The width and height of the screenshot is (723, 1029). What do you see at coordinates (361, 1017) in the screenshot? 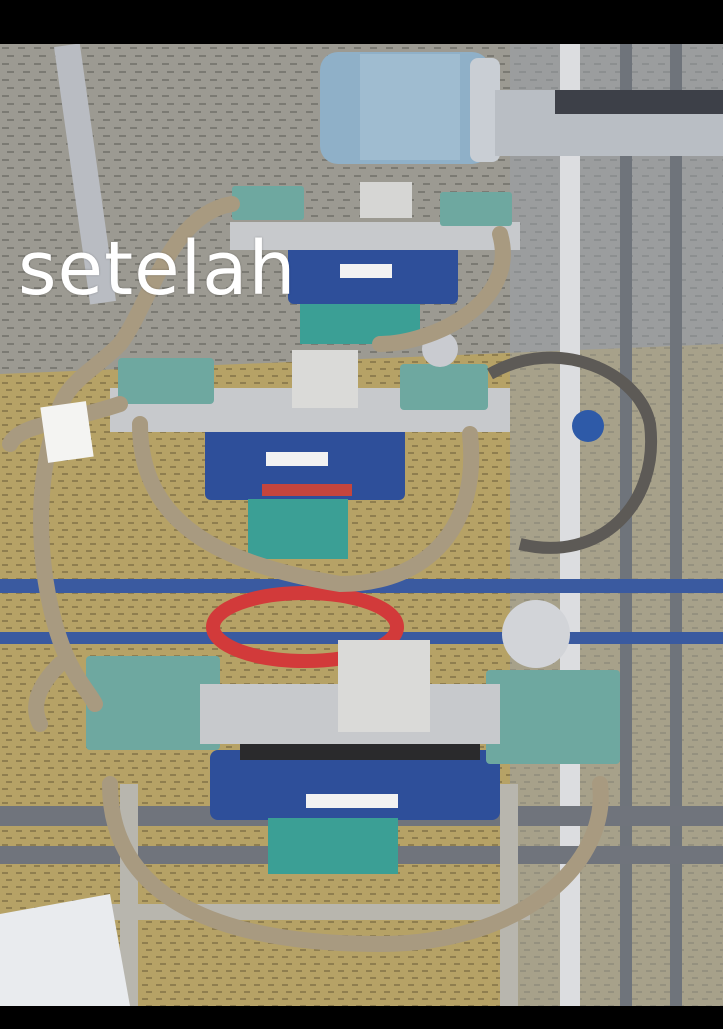
I see `bottom-black-bar` at bounding box center [361, 1017].